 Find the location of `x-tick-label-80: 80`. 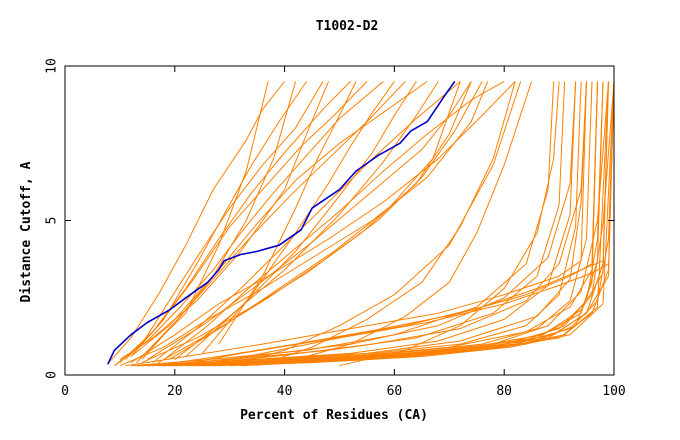

x-tick-label-80: 80 is located at coordinates (504, 391).